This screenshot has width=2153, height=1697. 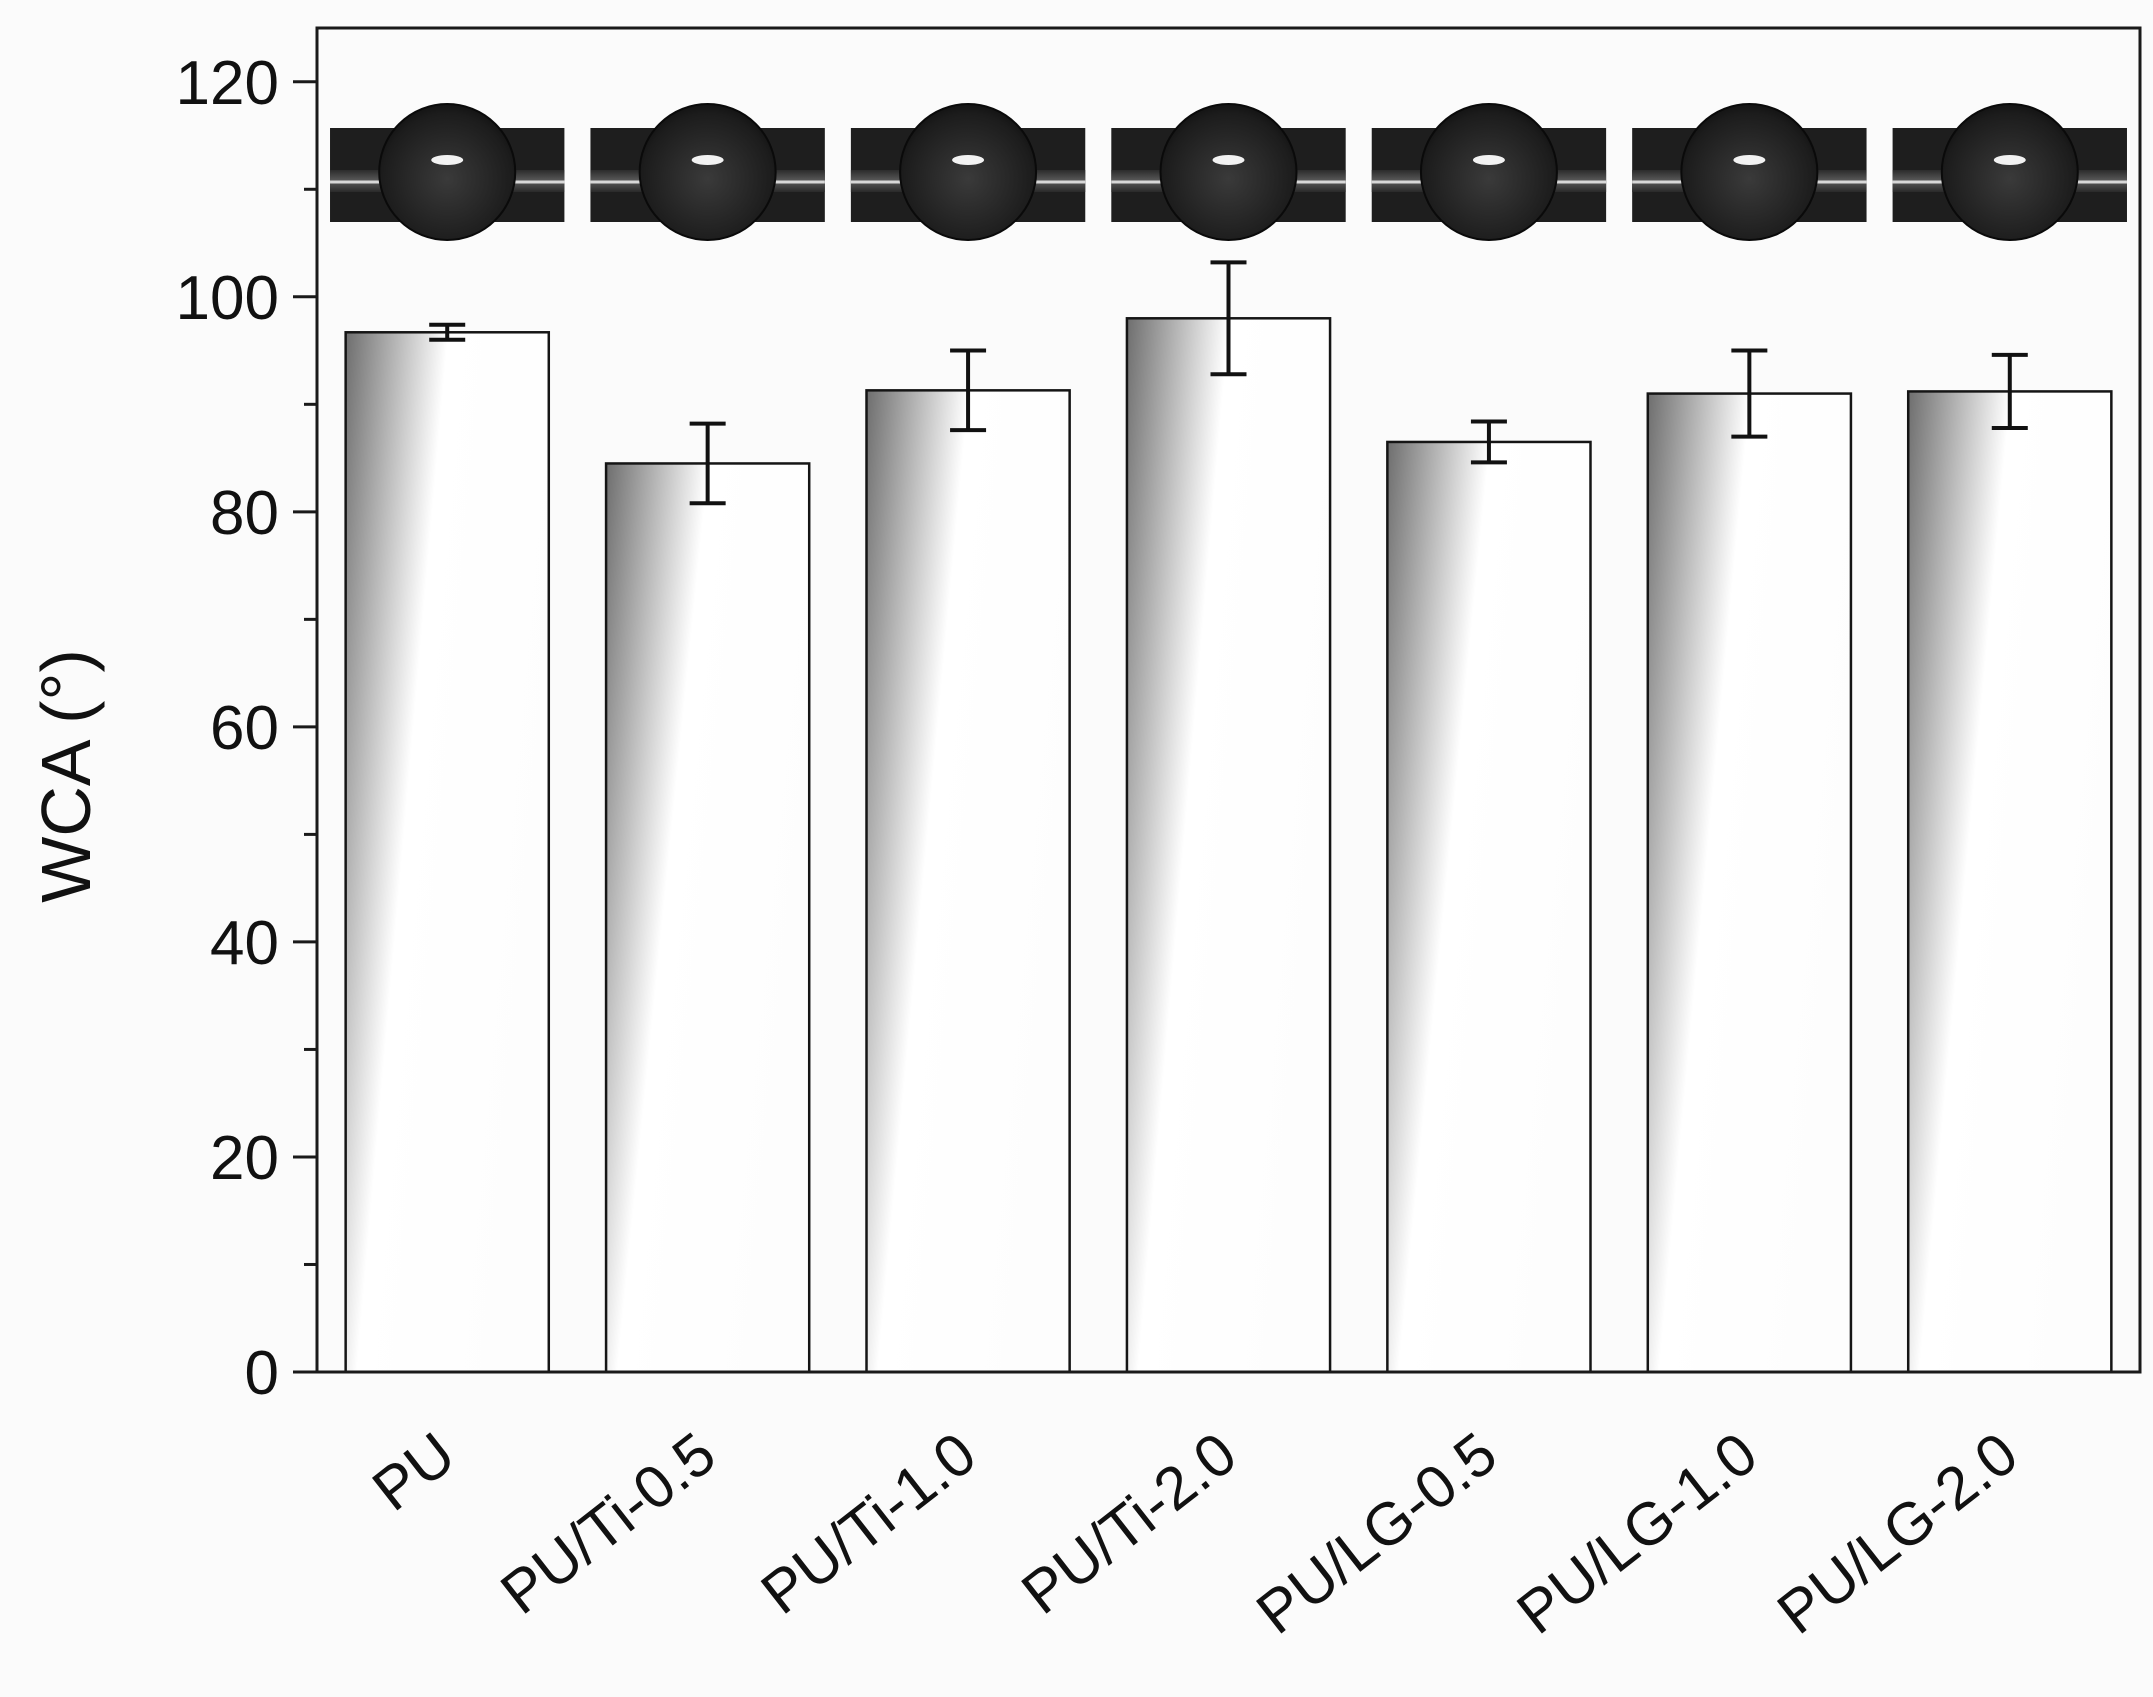 I want to click on x-category-label: PU/Ti-1.0, so click(x=868, y=1522).